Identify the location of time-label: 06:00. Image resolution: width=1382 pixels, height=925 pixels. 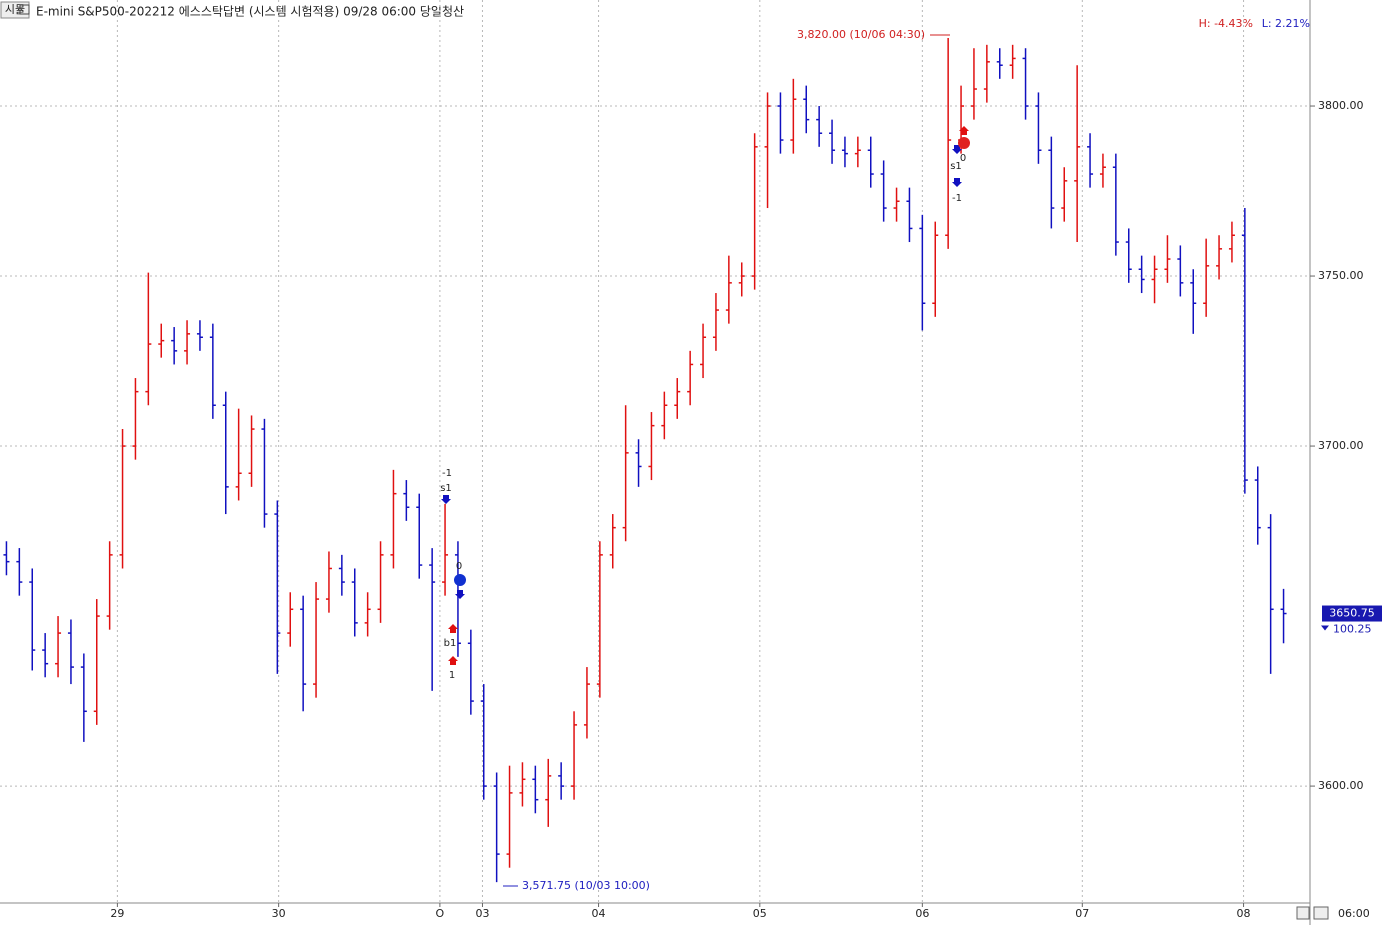
(1354, 913).